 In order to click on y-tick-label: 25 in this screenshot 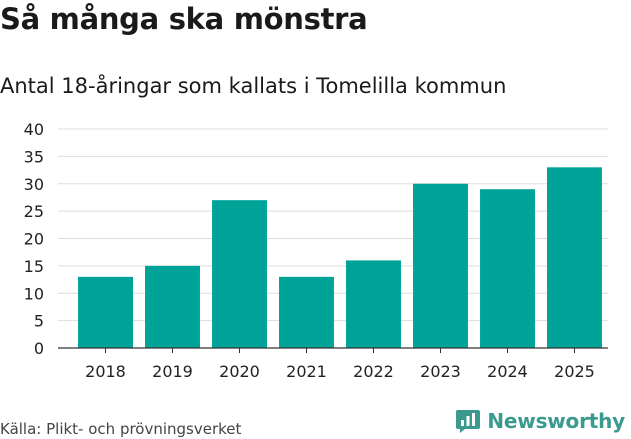, I will do `click(34, 211)`.